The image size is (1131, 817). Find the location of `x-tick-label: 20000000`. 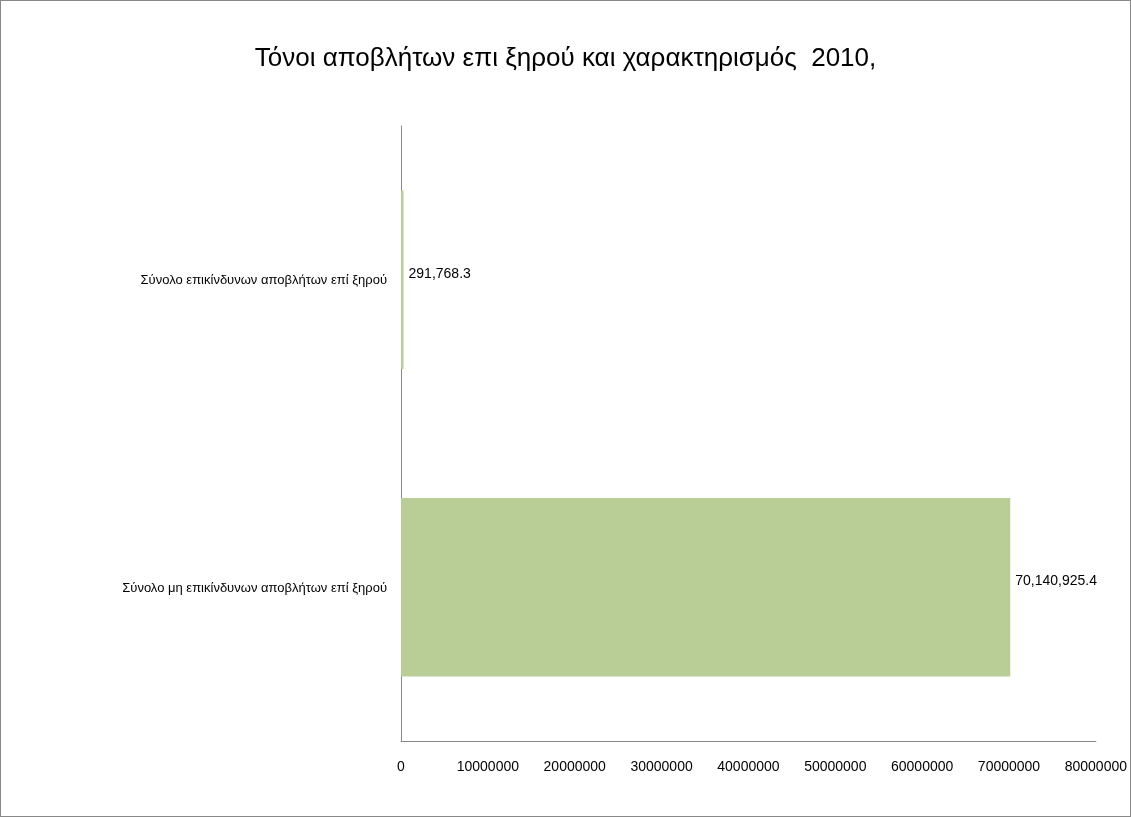

x-tick-label: 20000000 is located at coordinates (575, 766).